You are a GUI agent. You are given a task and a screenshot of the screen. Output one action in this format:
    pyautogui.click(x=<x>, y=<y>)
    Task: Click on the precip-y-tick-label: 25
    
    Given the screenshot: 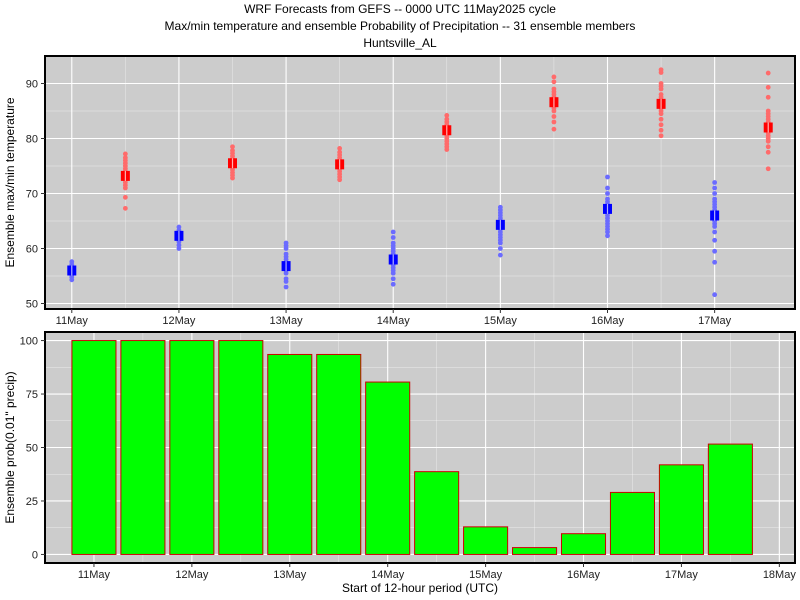 What is the action you would take?
    pyautogui.click(x=32, y=502)
    